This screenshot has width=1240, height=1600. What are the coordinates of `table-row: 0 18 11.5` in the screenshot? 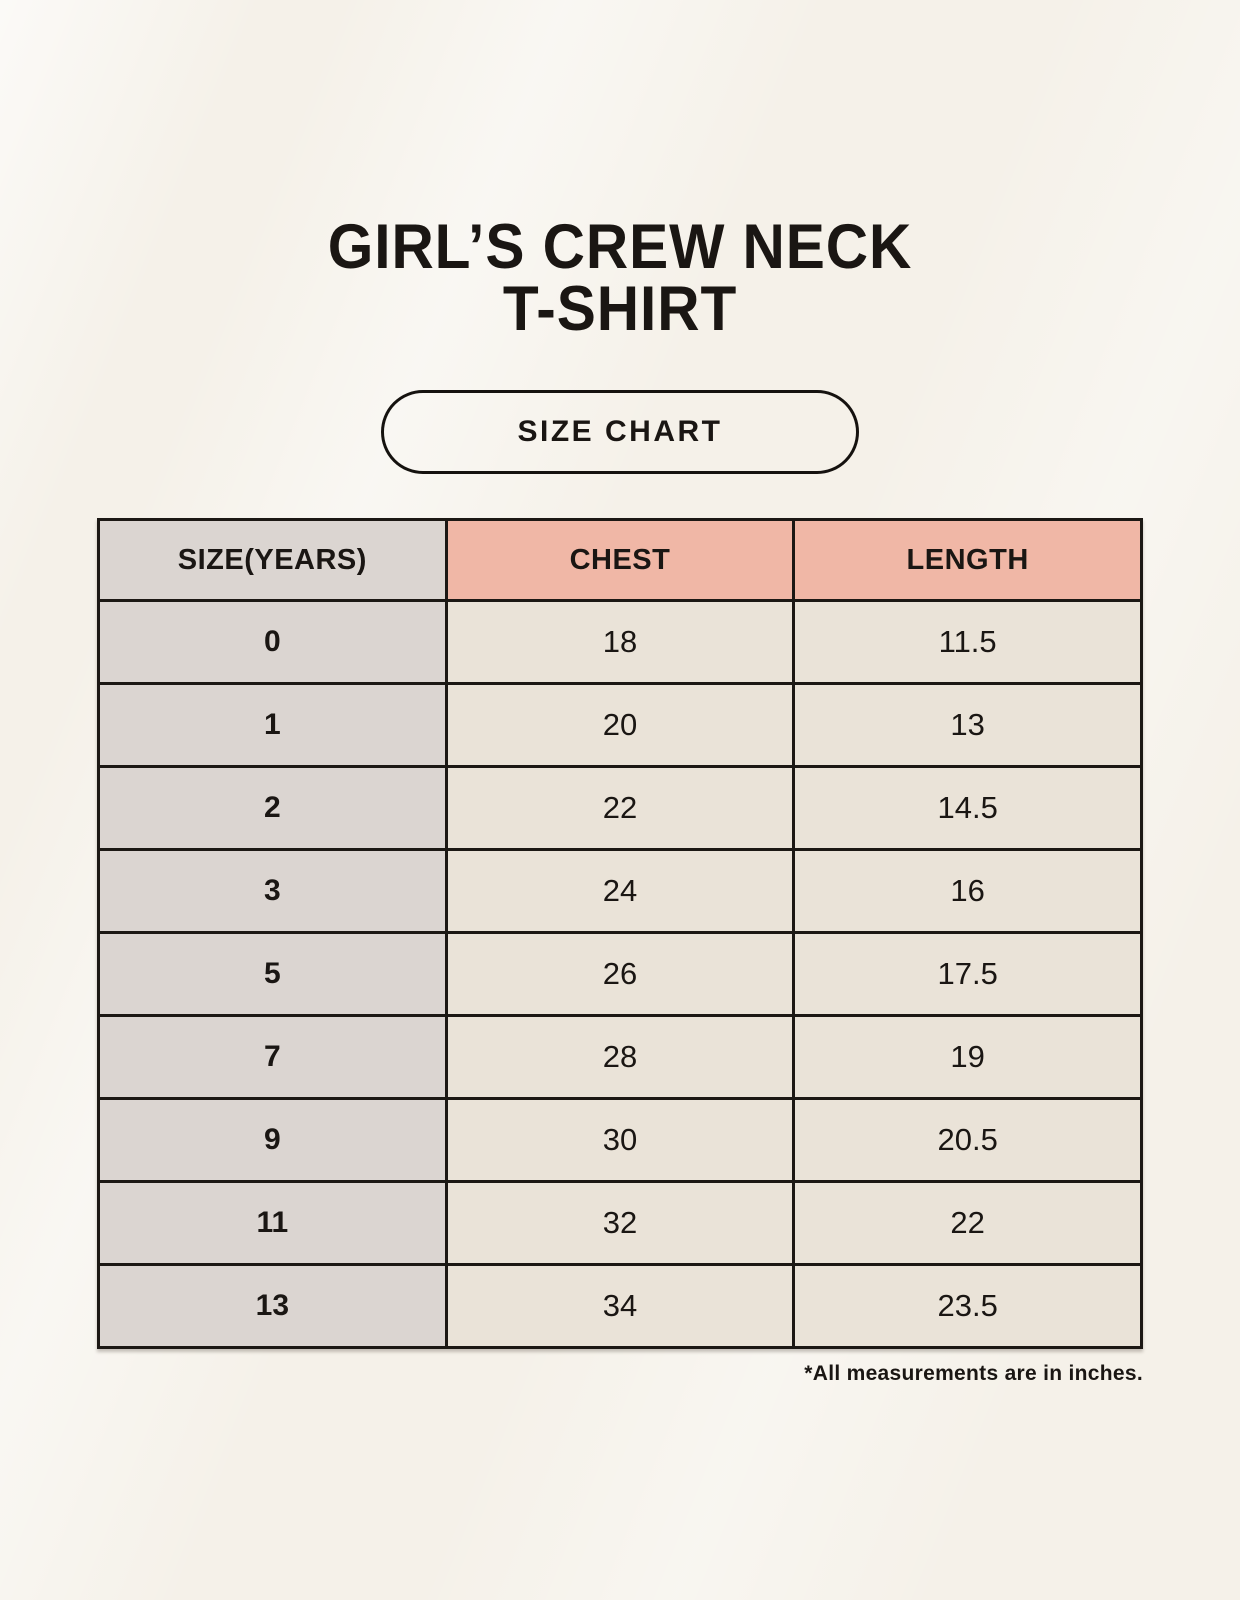 It's located at (620, 642).